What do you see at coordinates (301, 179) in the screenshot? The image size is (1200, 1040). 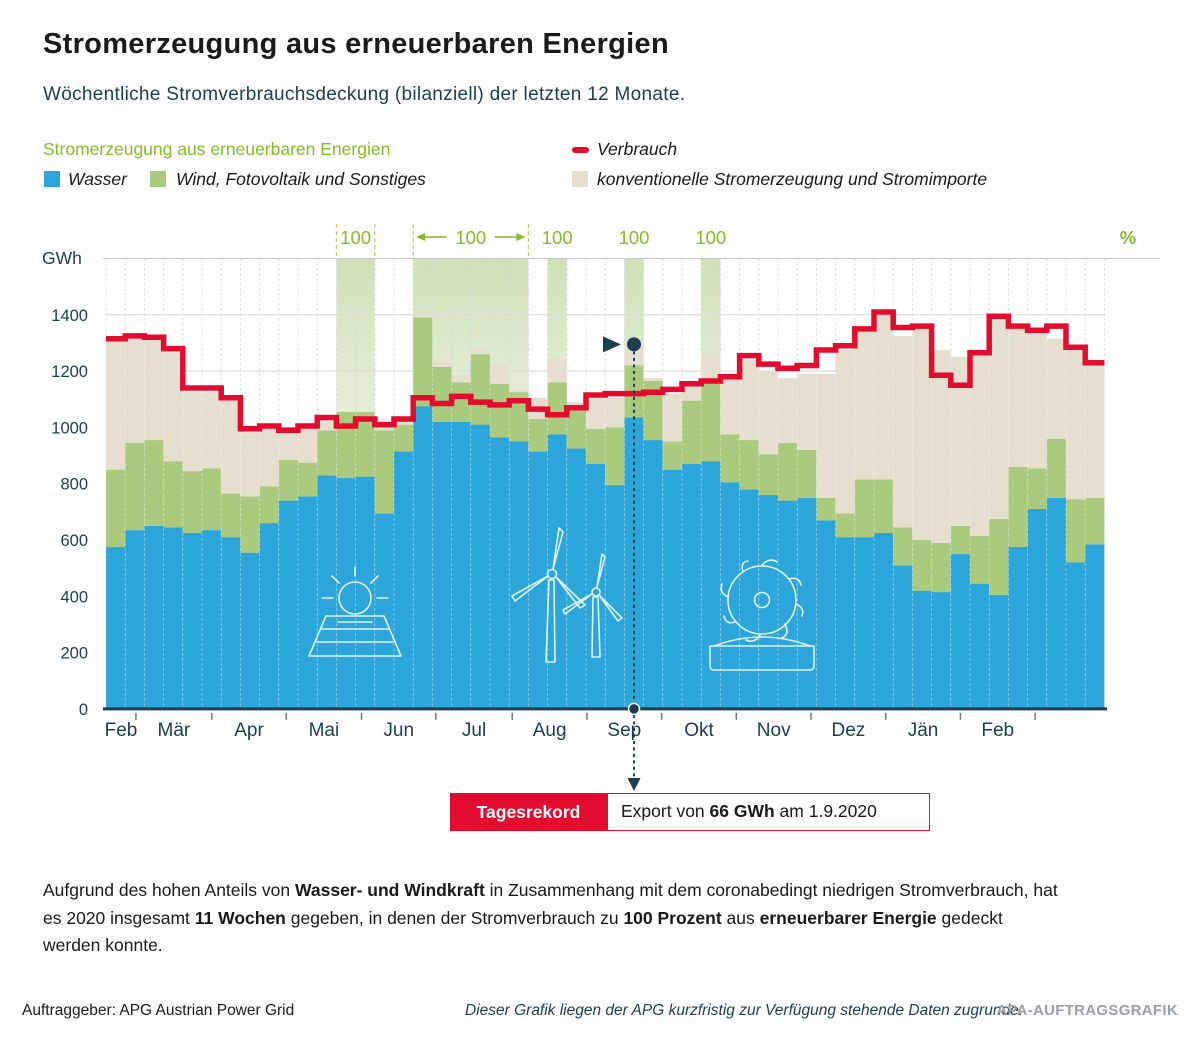 I see `legend-wind-label: Wind, Fotovoltaik und Sonstiges` at bounding box center [301, 179].